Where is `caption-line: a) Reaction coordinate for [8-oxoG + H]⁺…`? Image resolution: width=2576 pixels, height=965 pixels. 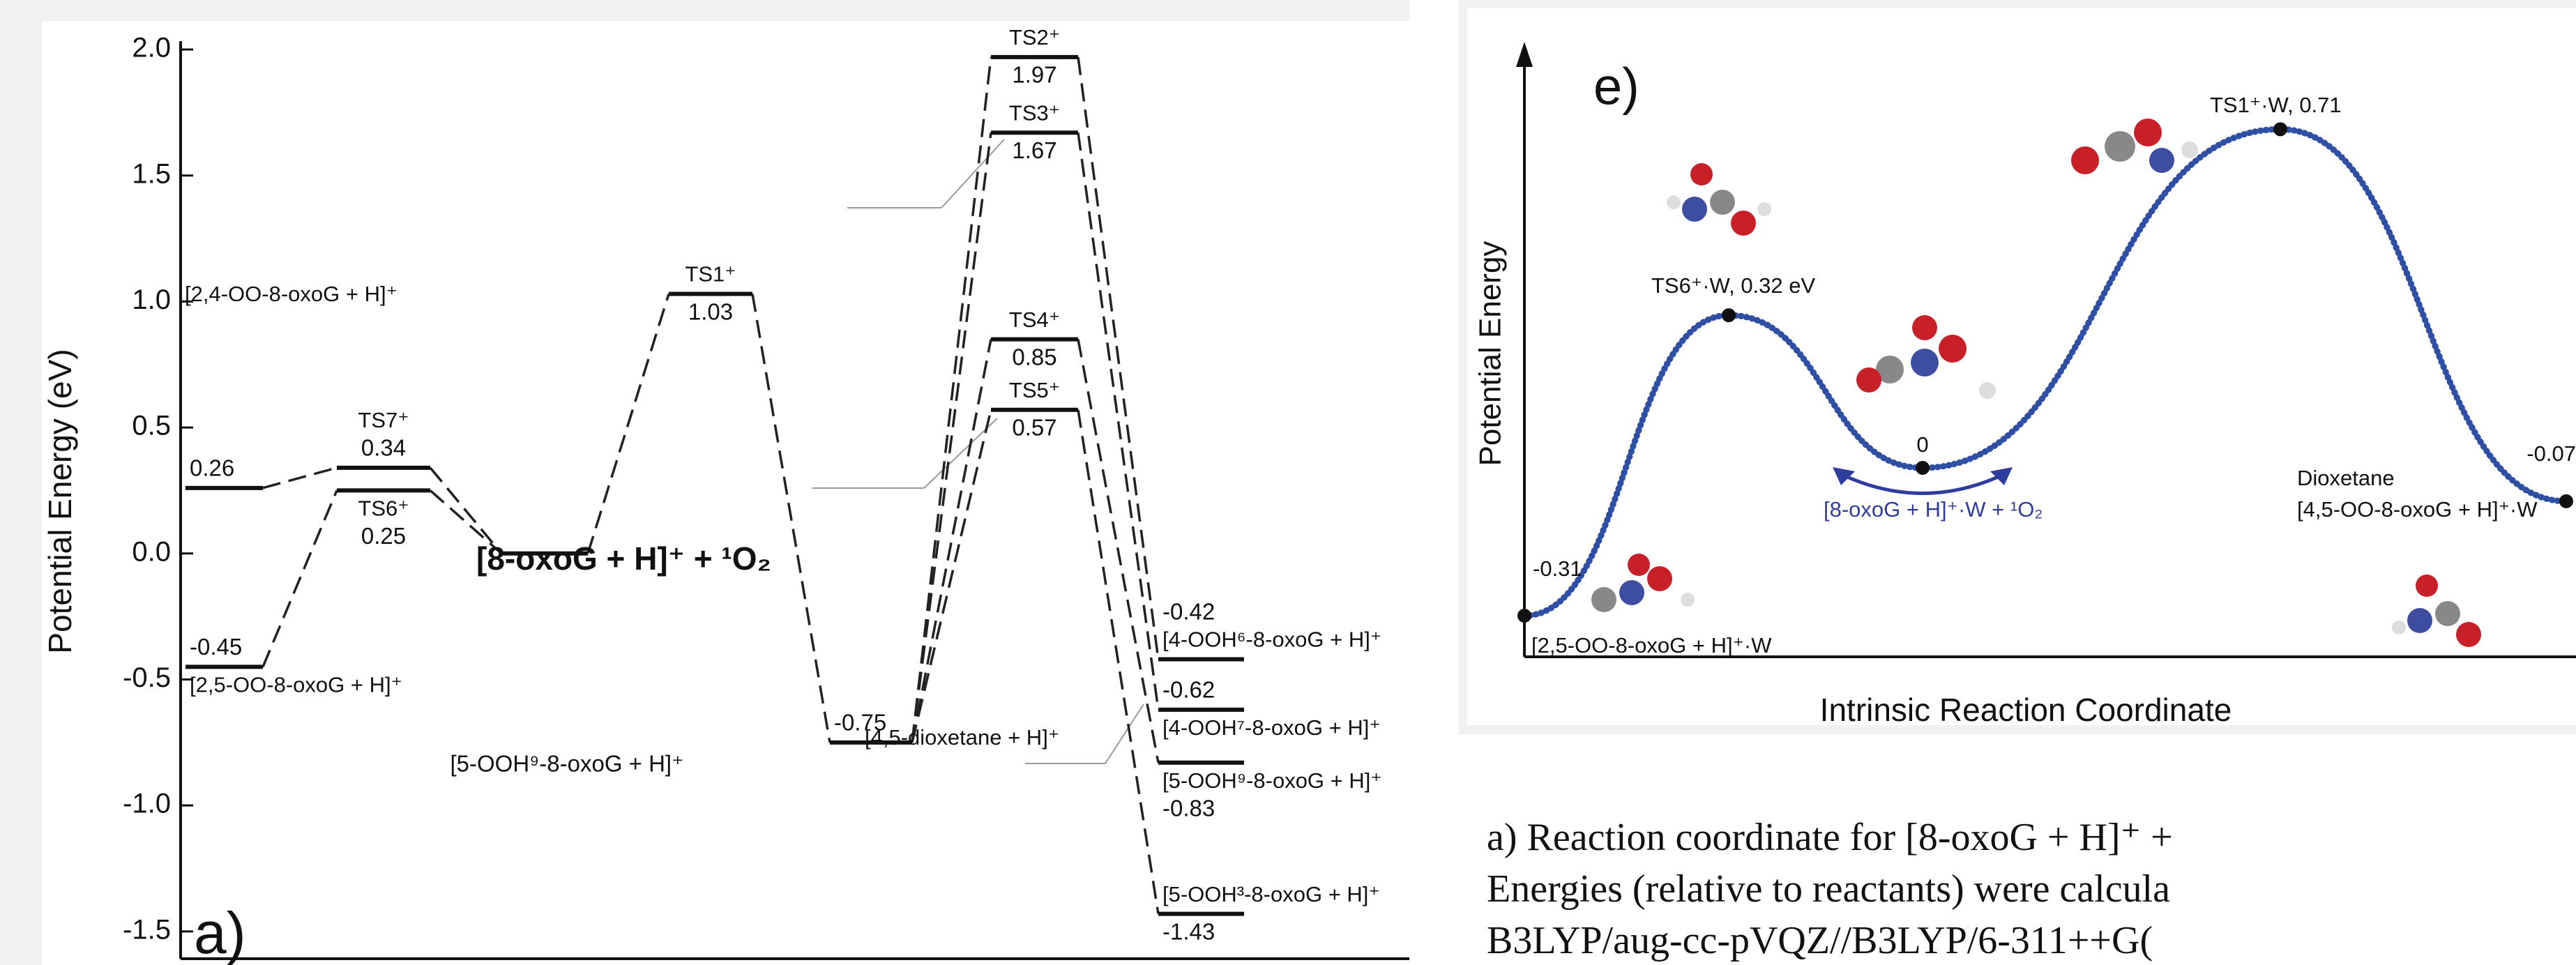 caption-line: a) Reaction coordinate for [8-oxoG + H]⁺… is located at coordinates (1830, 837).